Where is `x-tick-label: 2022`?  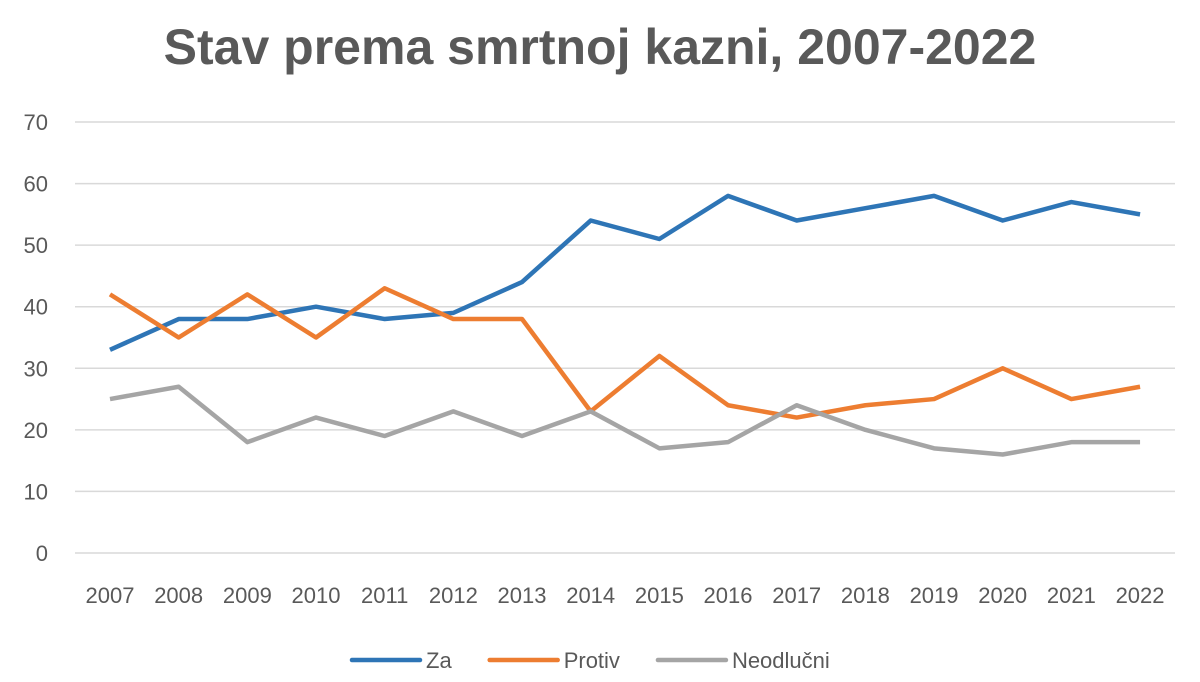 x-tick-label: 2022 is located at coordinates (1140, 595).